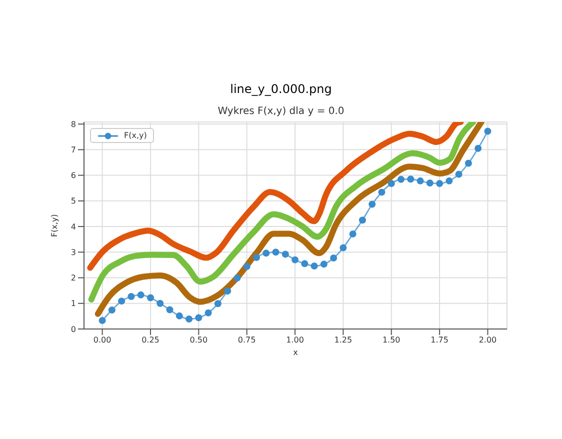  I want to click on y-tick-label: 5, so click(73, 201).